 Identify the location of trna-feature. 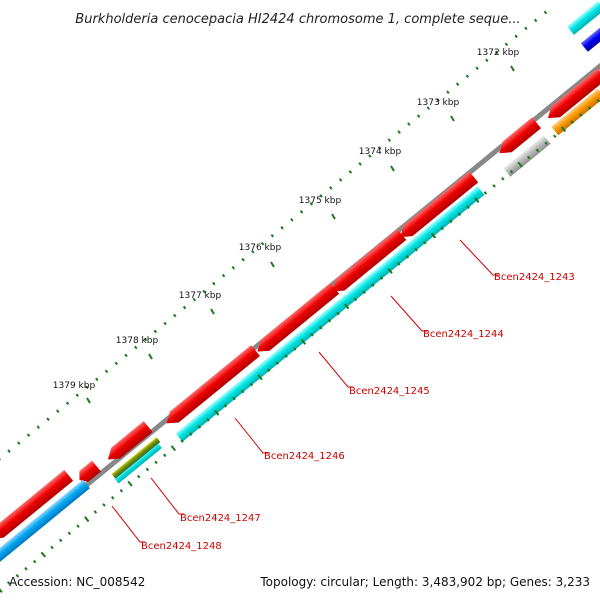
(527, 156).